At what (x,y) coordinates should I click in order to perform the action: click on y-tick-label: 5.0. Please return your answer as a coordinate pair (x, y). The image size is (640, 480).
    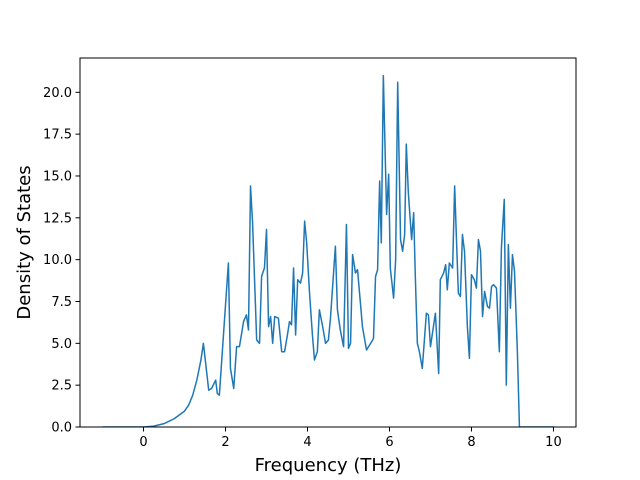
    Looking at the image, I should click on (61, 344).